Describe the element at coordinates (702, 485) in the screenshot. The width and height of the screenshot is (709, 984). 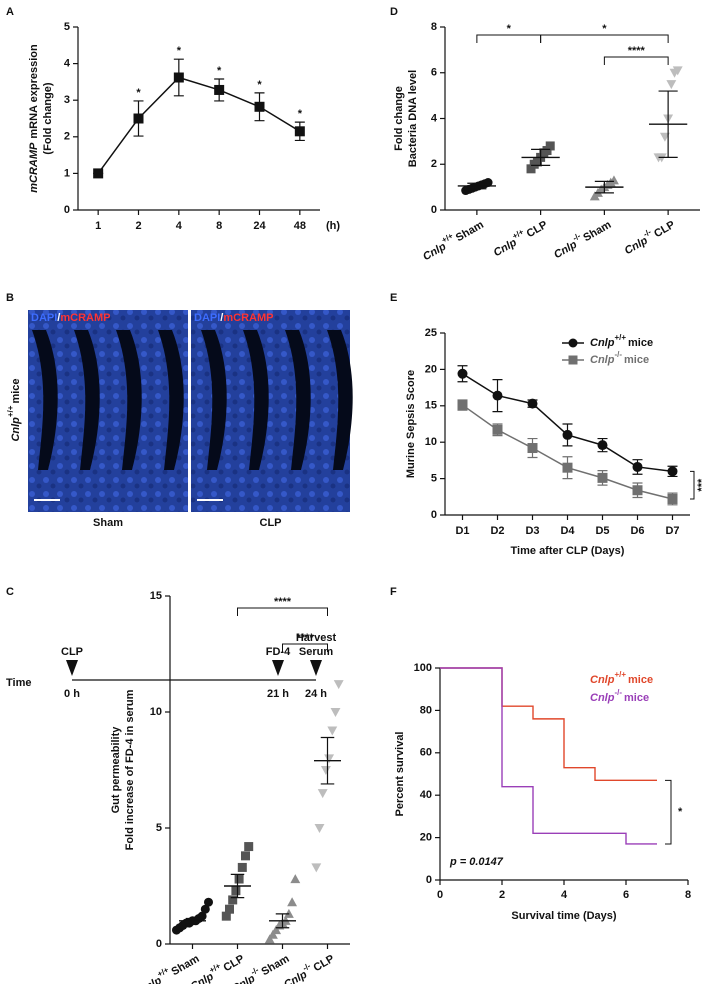
I see `significance-label: ***` at that location.